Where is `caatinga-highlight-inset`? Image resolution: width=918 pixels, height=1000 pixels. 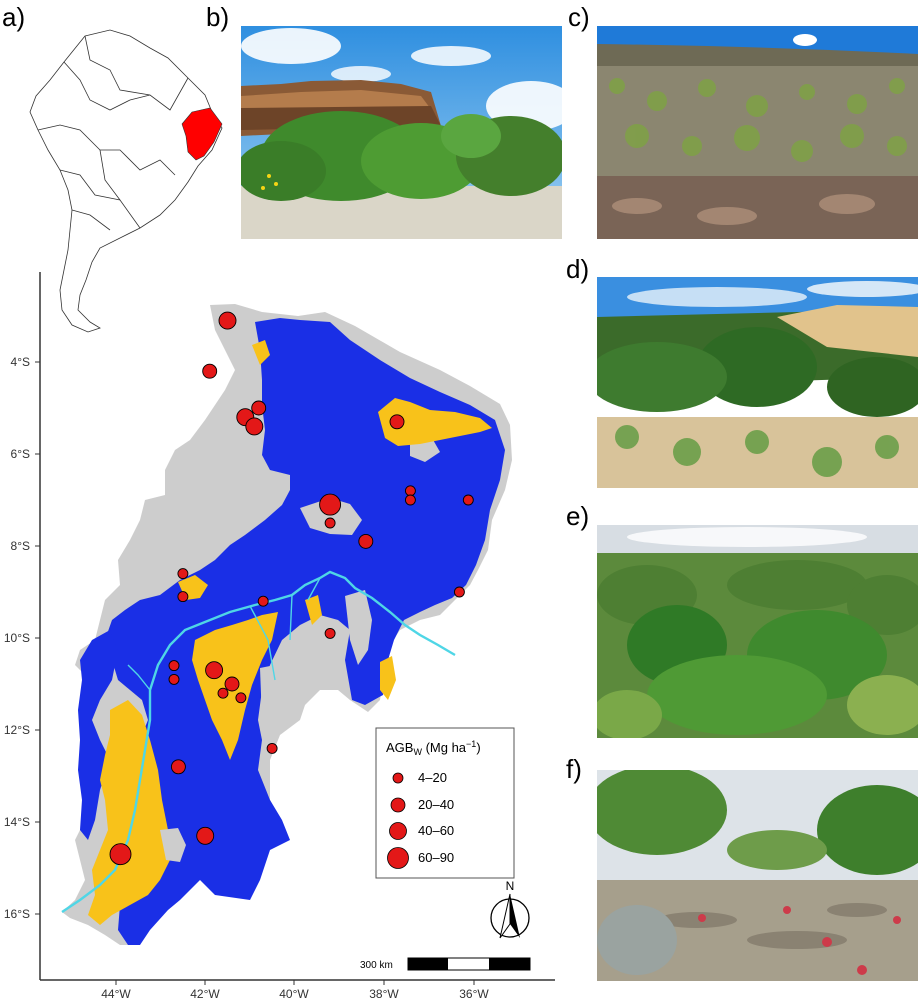
caatinga-highlight-inset is located at coordinates (202, 134).